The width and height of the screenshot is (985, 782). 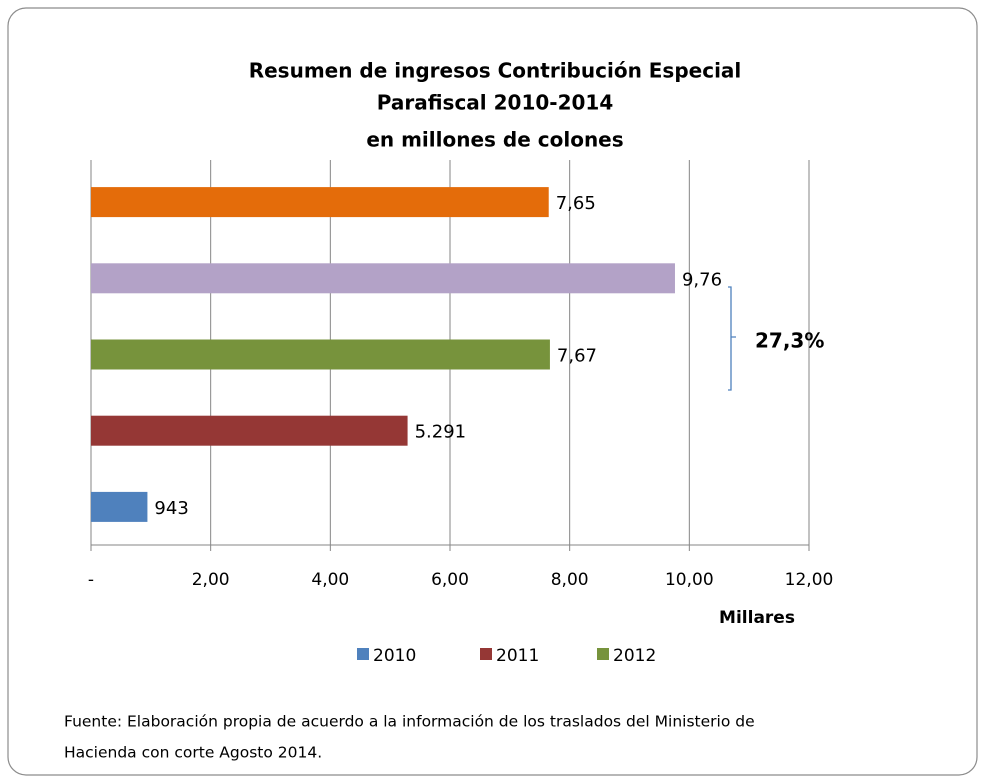 What do you see at coordinates (330, 580) in the screenshot?
I see `x-tick-label: 4,00` at bounding box center [330, 580].